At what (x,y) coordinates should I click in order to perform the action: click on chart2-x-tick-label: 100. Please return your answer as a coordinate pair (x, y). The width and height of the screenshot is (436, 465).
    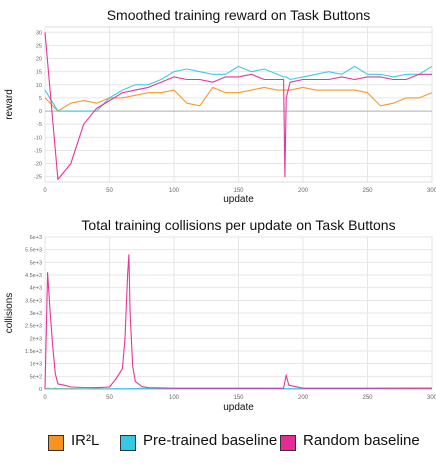
    Looking at the image, I should click on (174, 398).